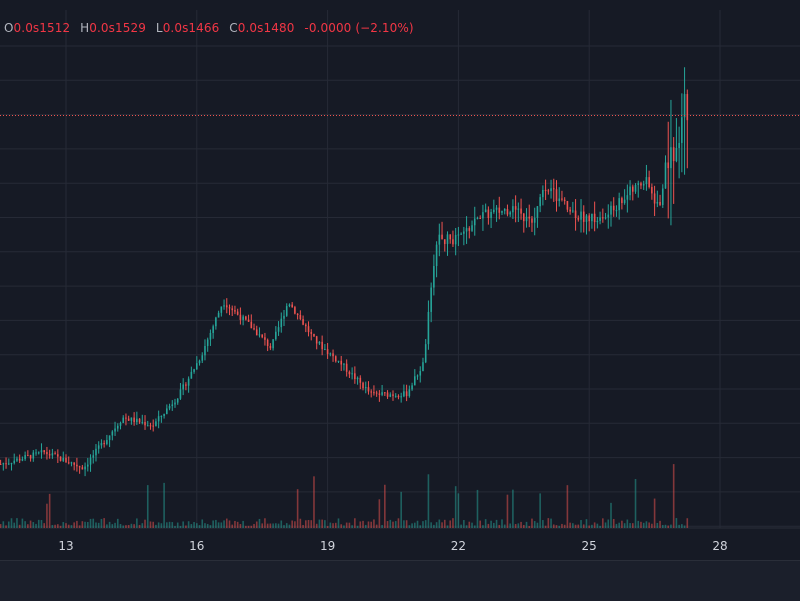 This screenshot has width=800, height=601. What do you see at coordinates (266, 28) in the screenshot?
I see `close-value: 0.0s1480` at bounding box center [266, 28].